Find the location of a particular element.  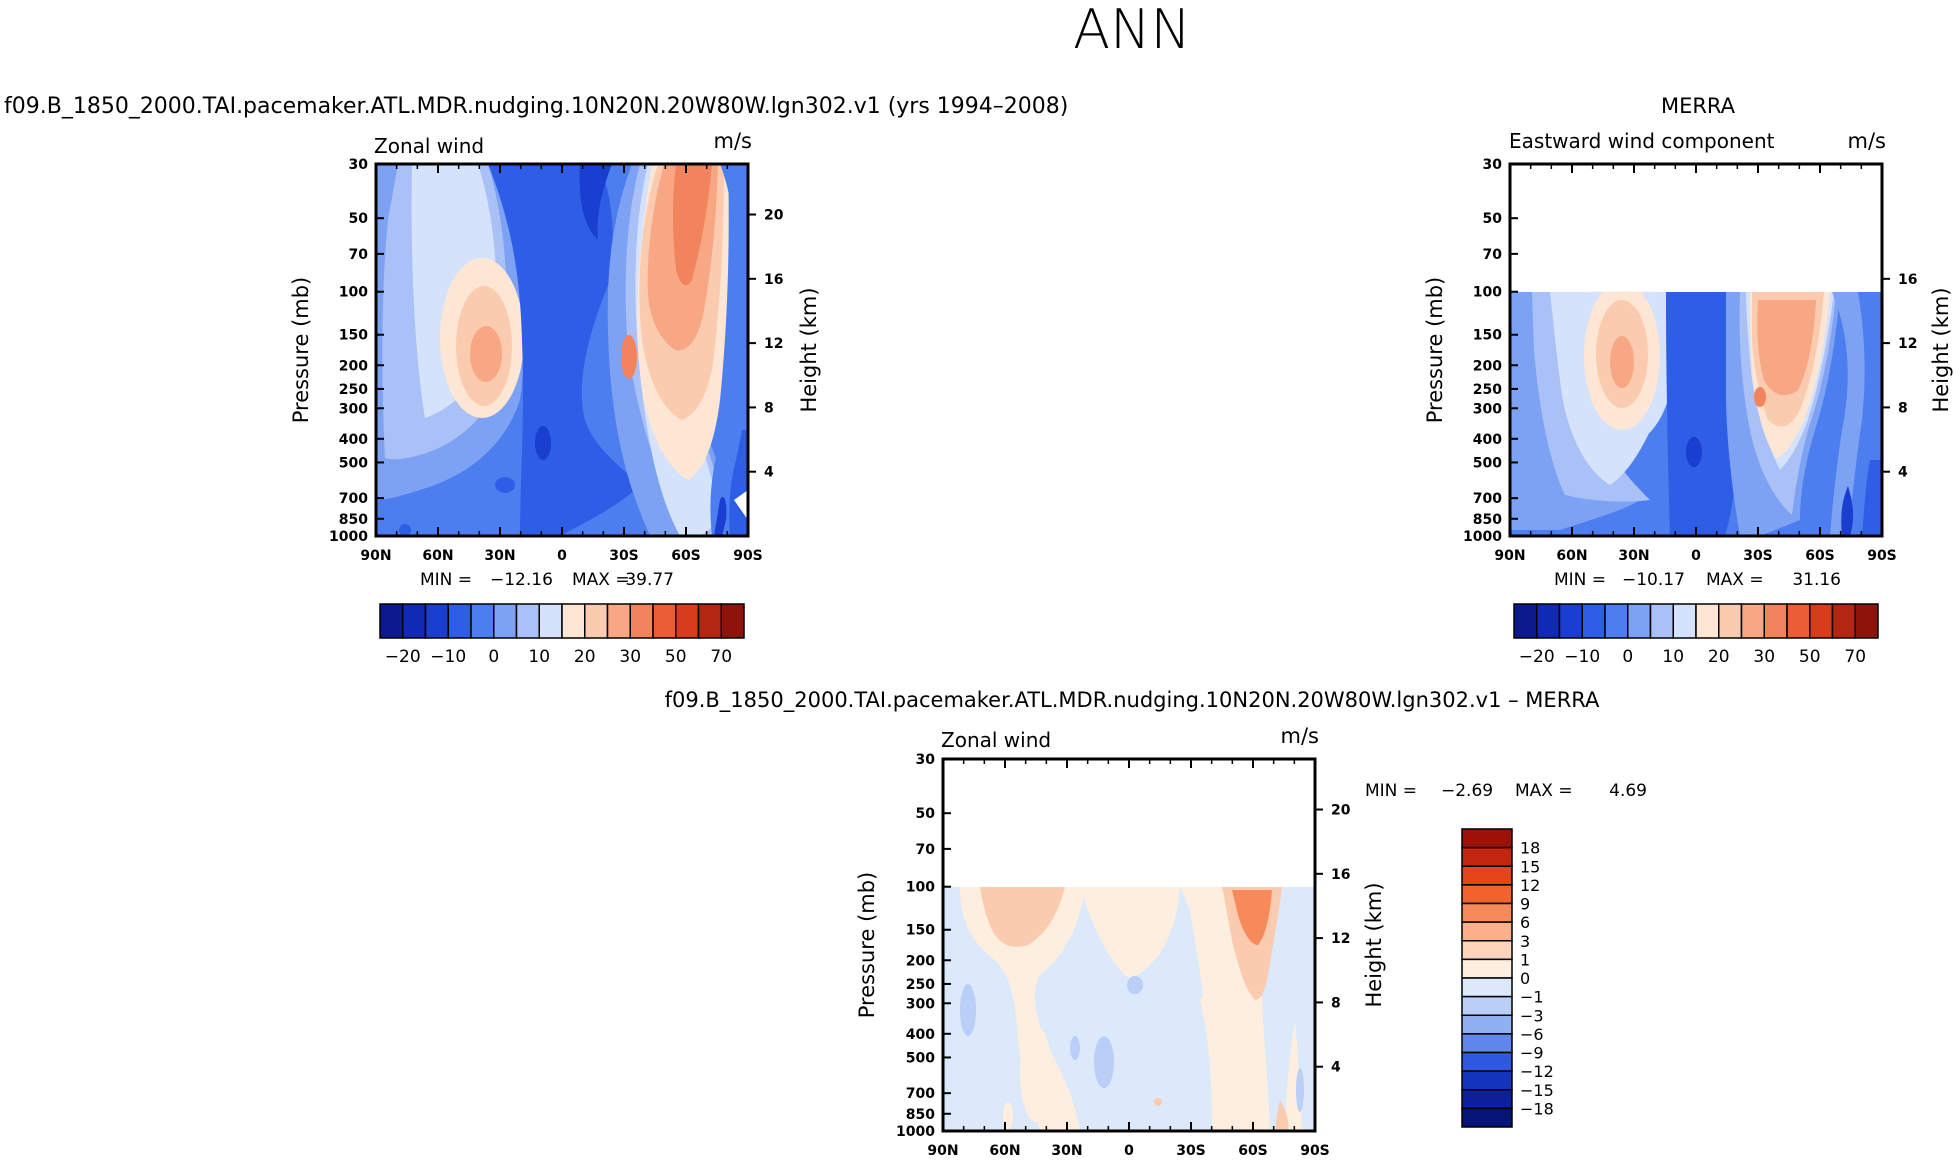

diff-x-tick-label: 30S is located at coordinates (1191, 1151).